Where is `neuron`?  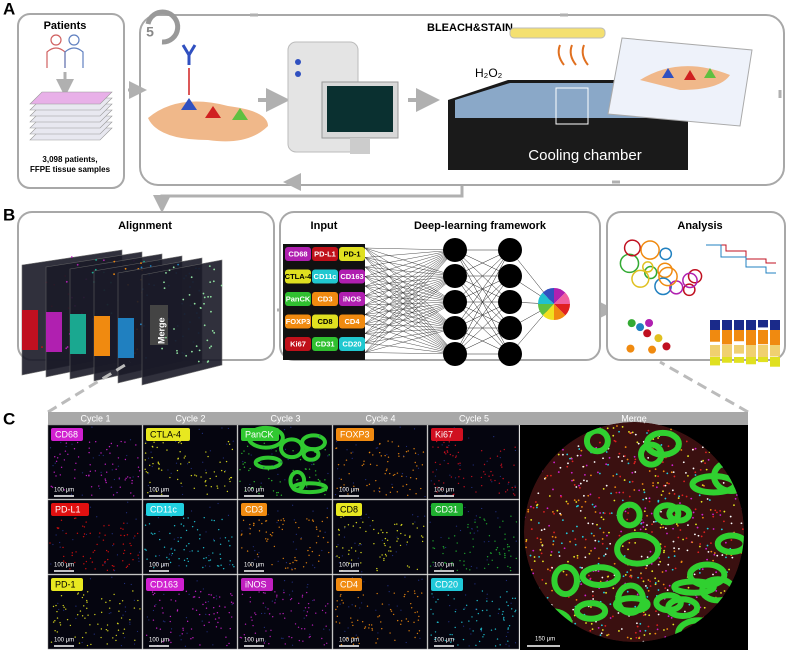
neuron is located at coordinates (455, 328).